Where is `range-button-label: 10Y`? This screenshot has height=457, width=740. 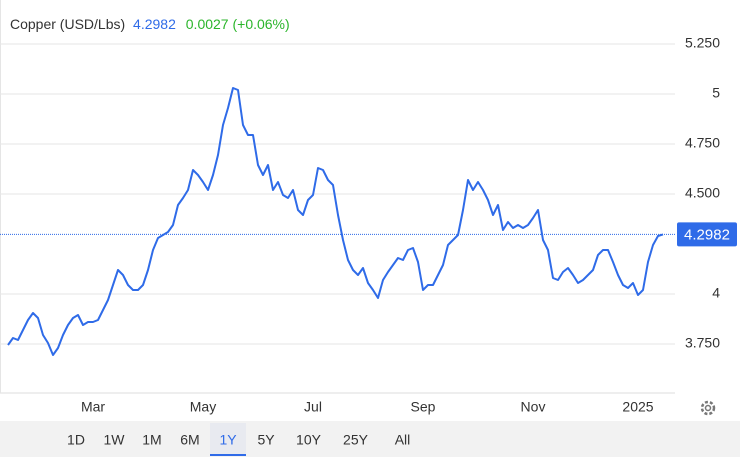
range-button-label: 10Y is located at coordinates (309, 440).